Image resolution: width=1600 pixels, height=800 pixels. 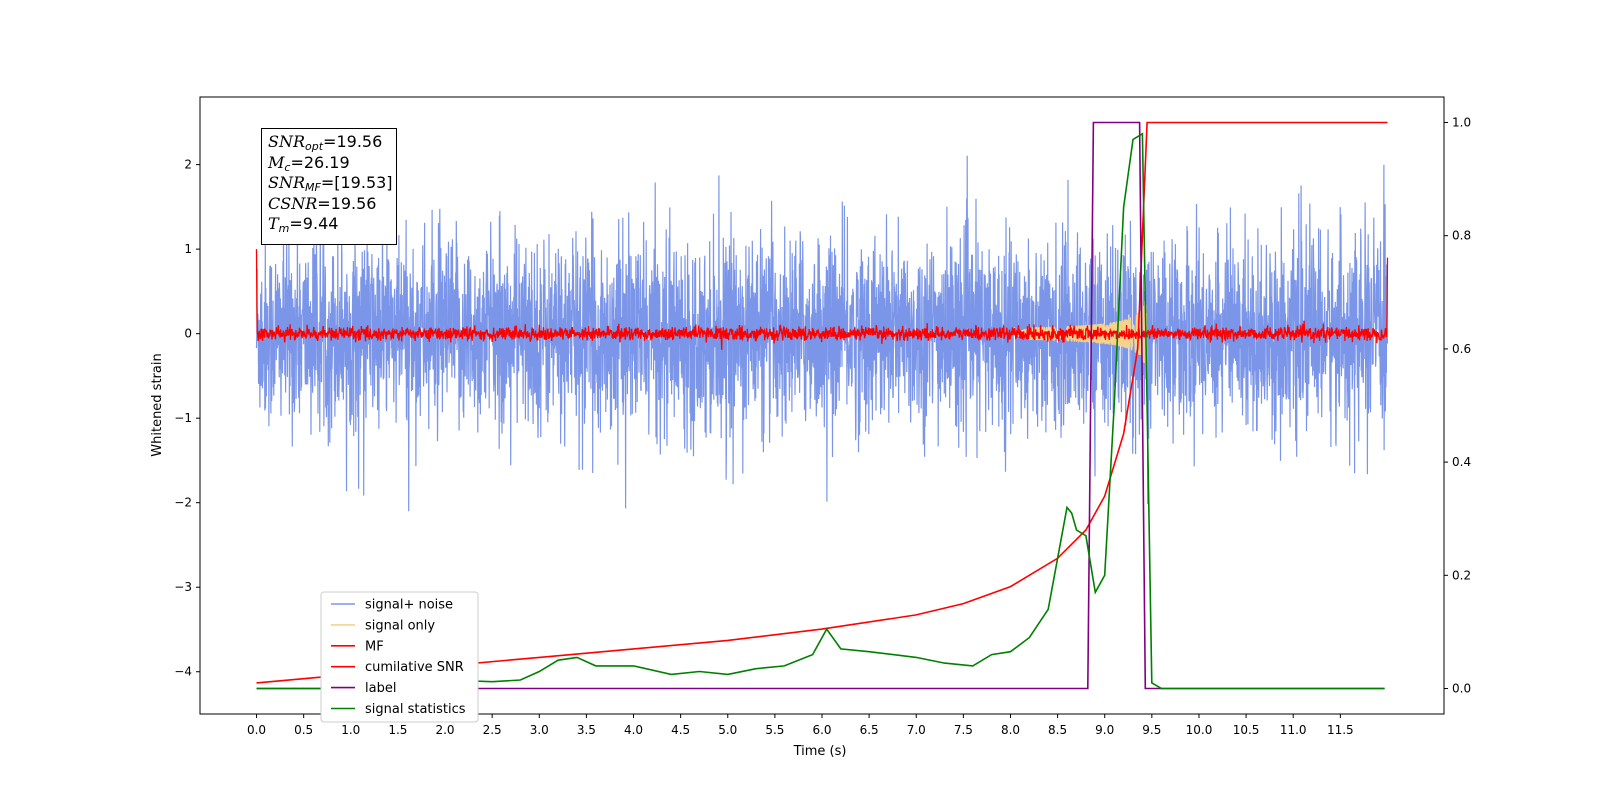 I want to click on x-tick-label: 10.5, so click(x=1246, y=730).